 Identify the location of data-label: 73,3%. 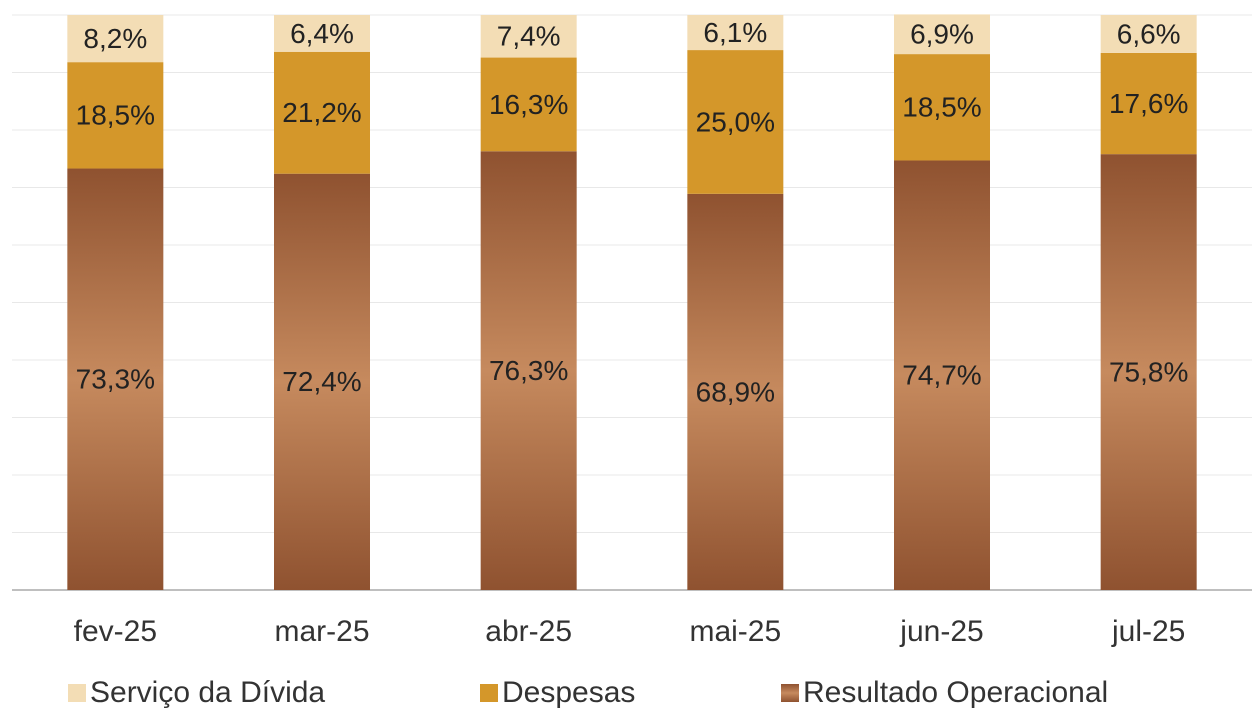
(115, 379).